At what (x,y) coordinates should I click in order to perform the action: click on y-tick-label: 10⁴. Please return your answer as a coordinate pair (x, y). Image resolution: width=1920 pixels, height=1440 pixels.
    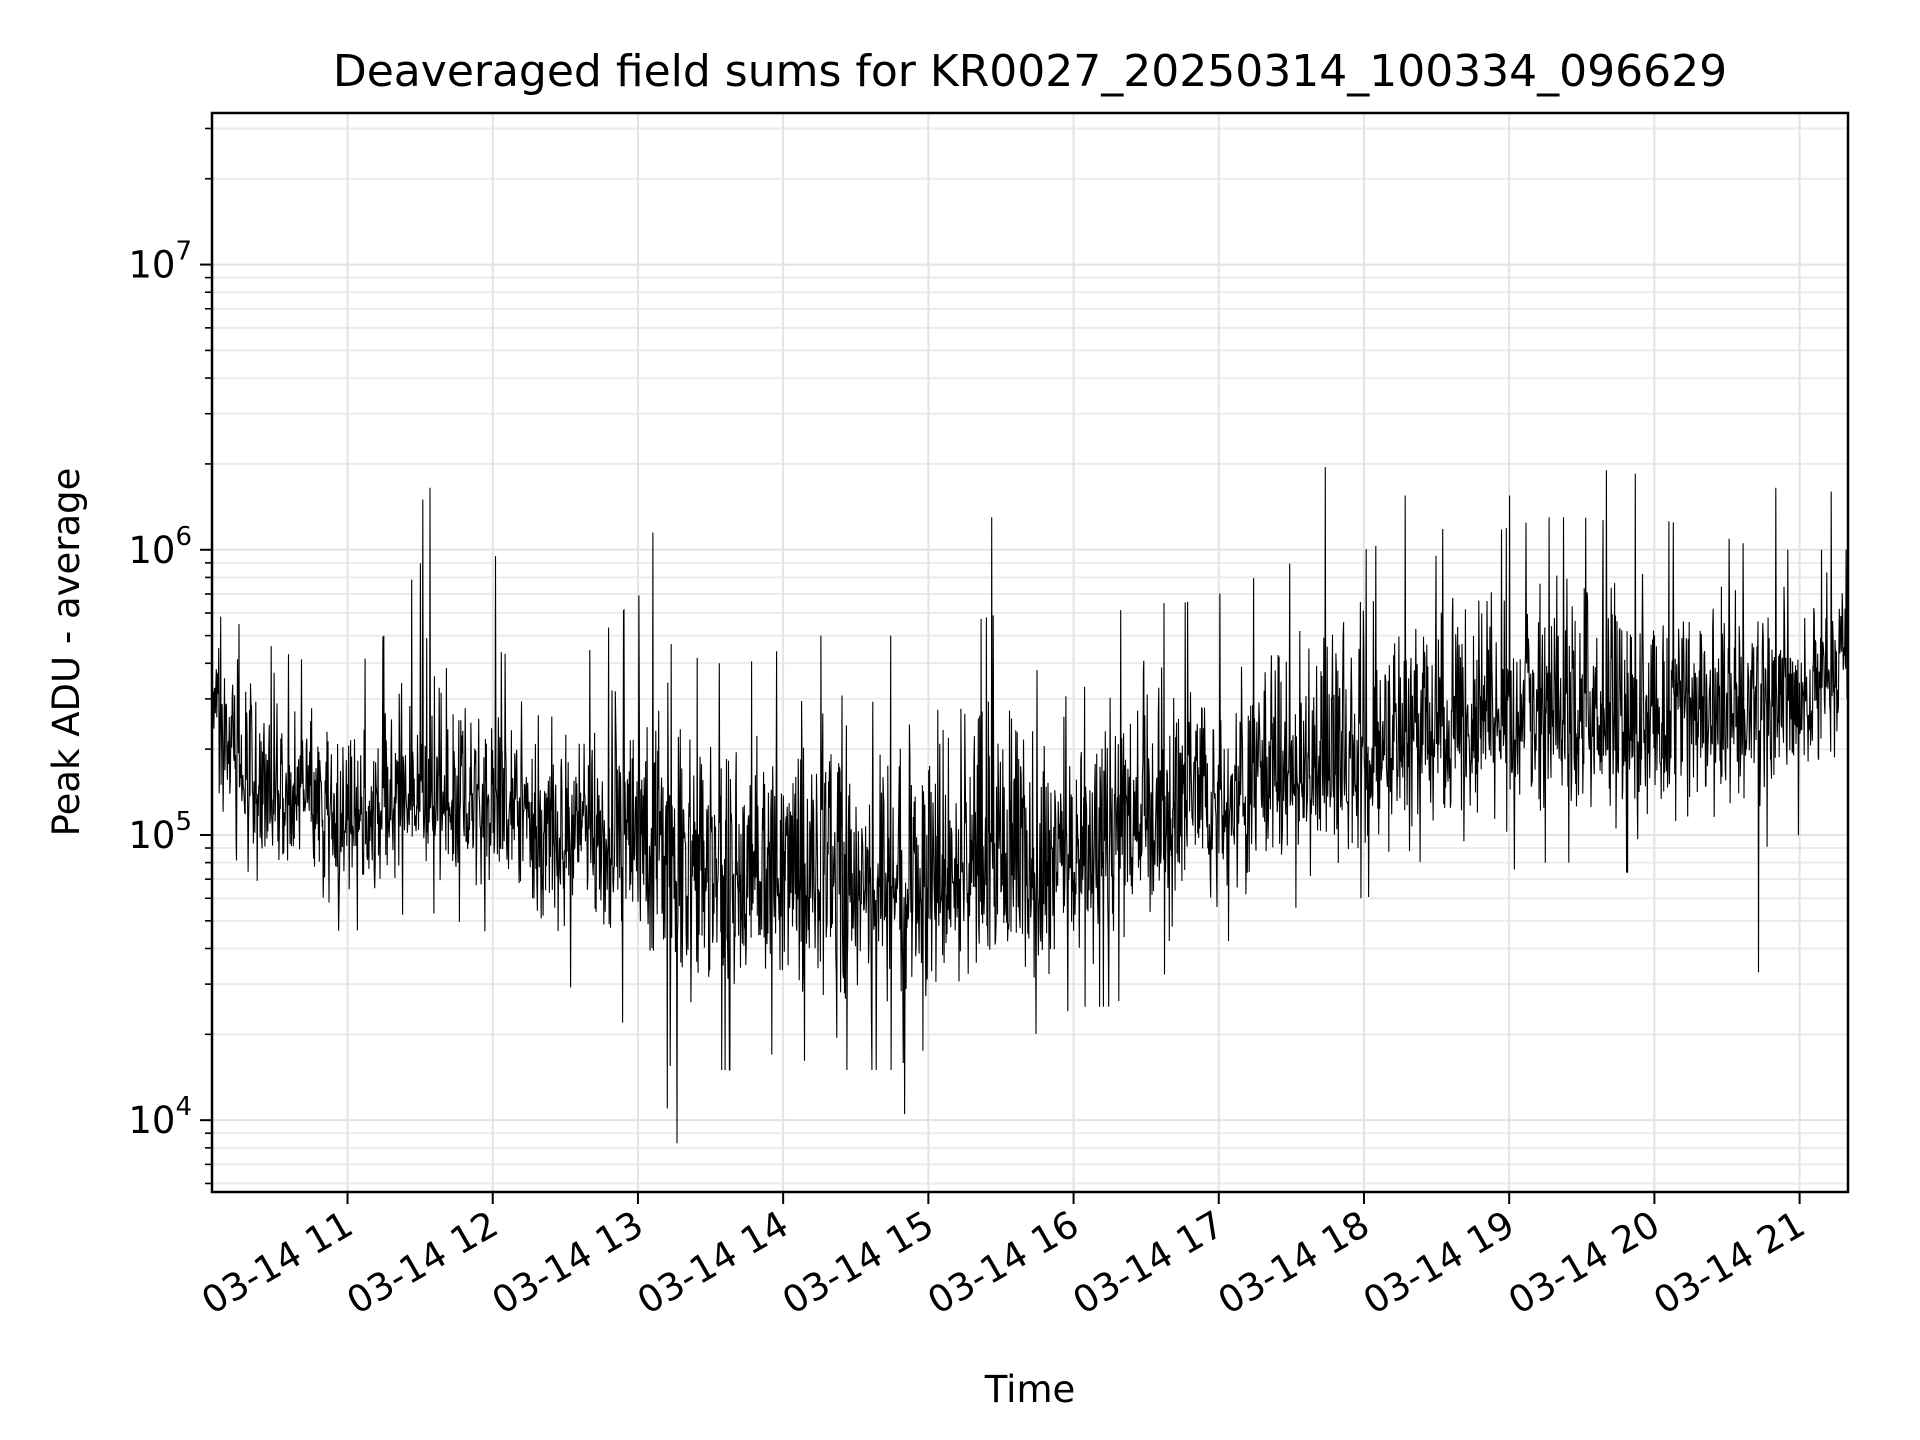
    Looking at the image, I should click on (160, 1117).